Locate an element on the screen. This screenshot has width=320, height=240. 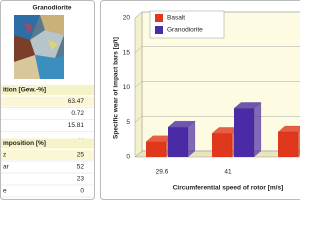
section-header: ition [Gew.-%] is located at coordinates (24, 90).